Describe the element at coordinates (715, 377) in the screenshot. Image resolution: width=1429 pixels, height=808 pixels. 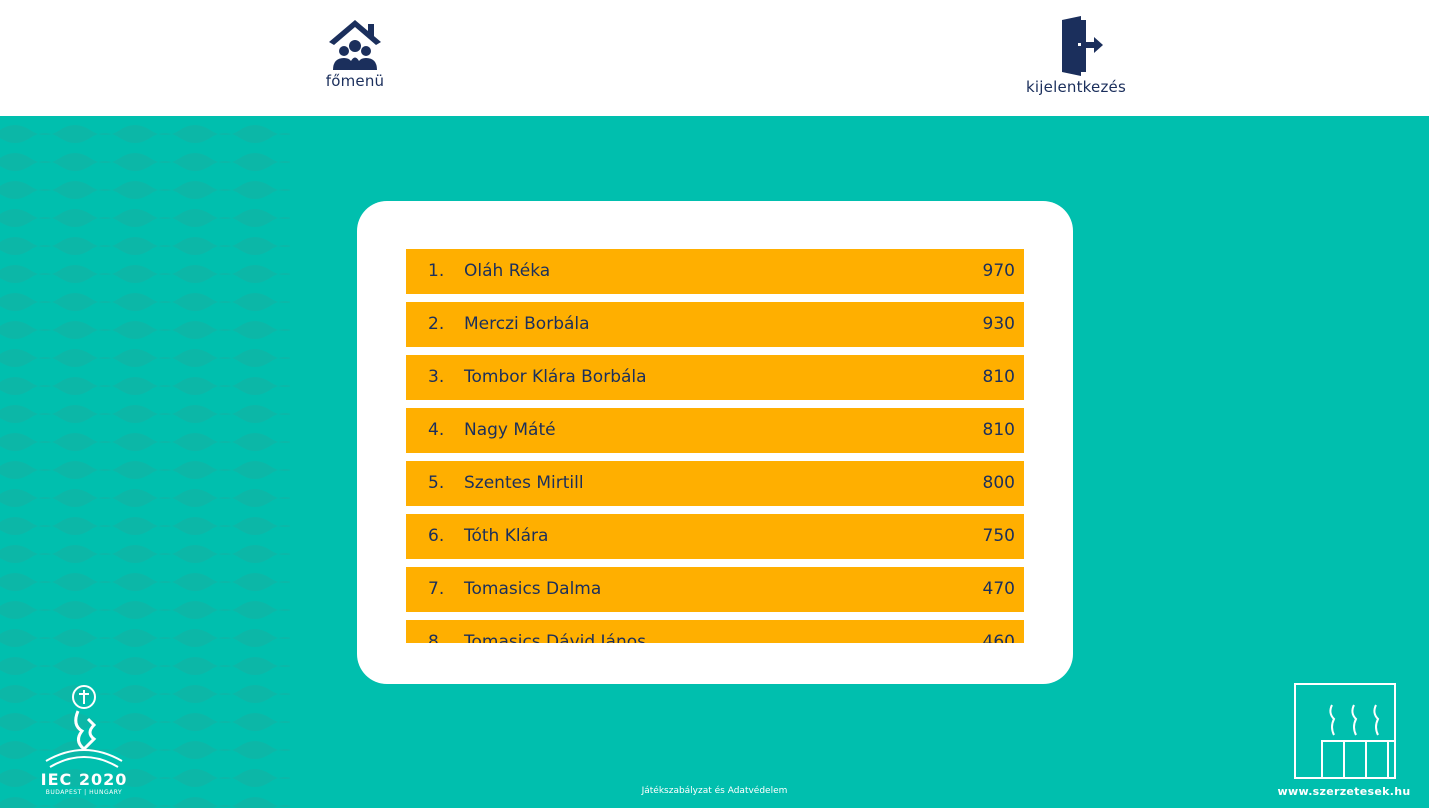
I see `leaderboard-row: 3. Tombor Klára Borbála 810` at that location.